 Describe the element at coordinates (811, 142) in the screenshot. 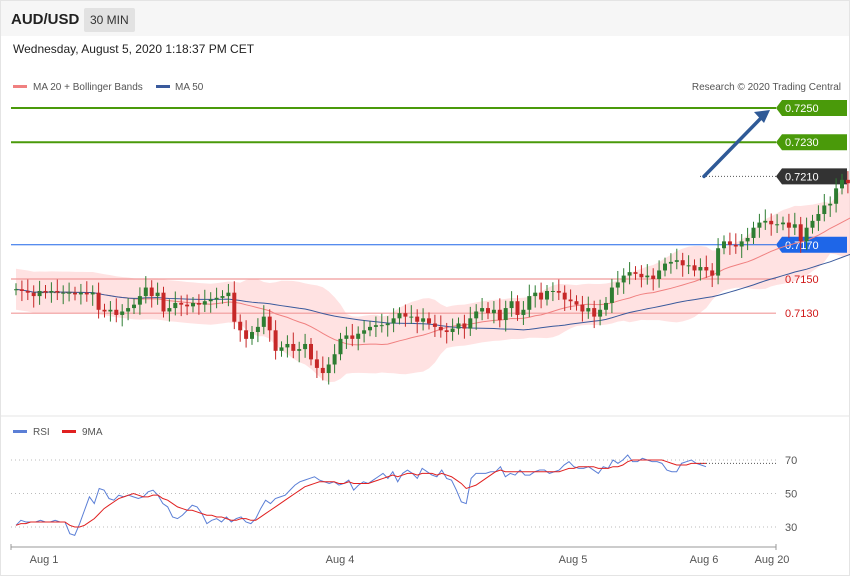

I see `level-tag-0.7230` at that location.